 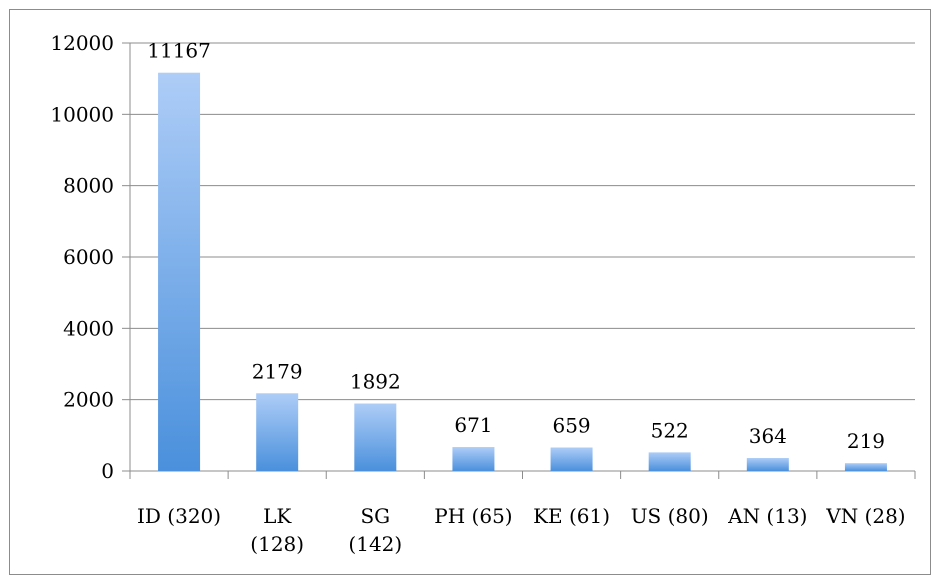 I want to click on y-tick-label: 0, so click(x=107, y=471).